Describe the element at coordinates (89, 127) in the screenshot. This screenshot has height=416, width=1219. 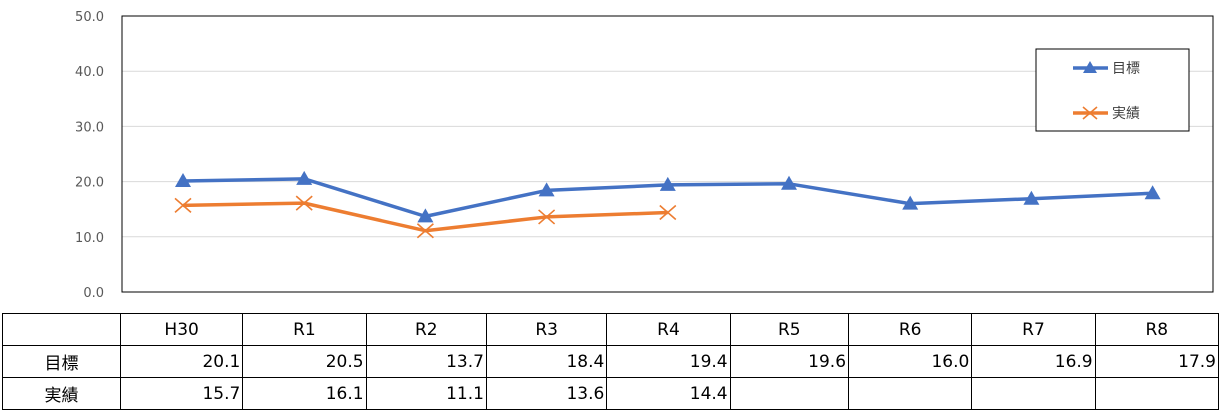
I see `y-tick-label: 30.0` at that location.